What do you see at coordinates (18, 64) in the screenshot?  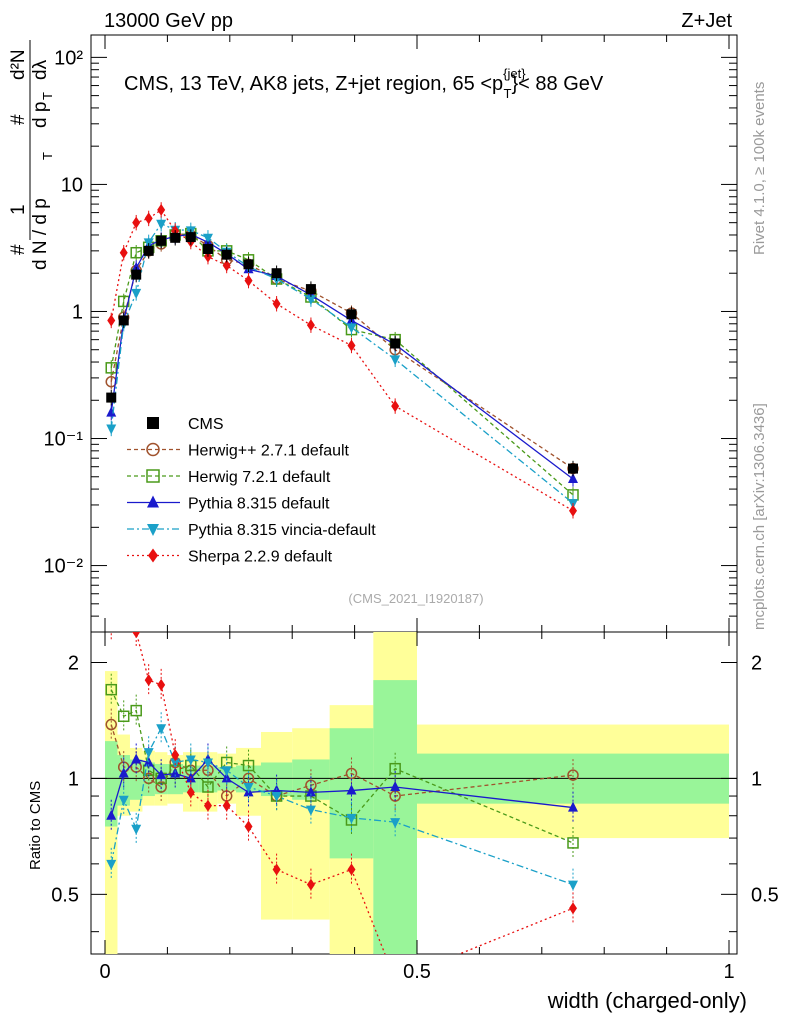 I see `svg-text: d²N` at bounding box center [18, 64].